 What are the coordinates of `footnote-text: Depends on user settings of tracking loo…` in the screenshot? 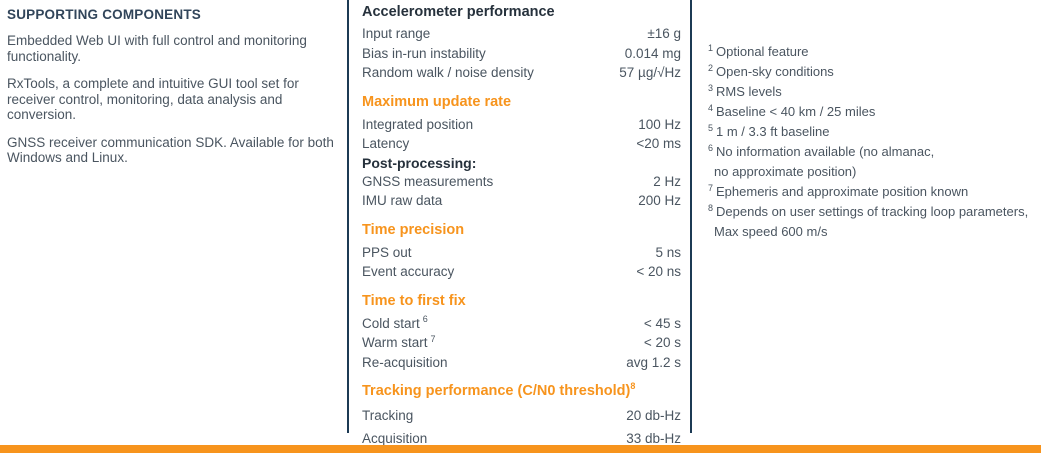 It's located at (872, 211).